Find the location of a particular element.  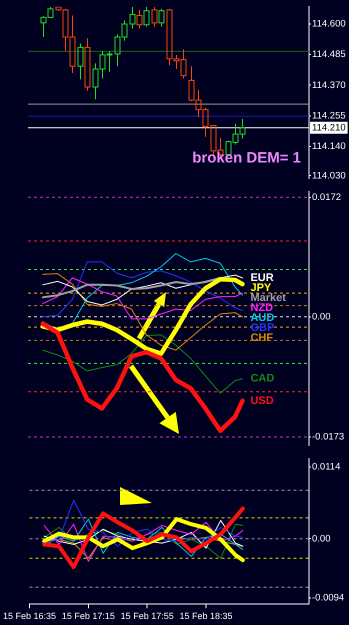

series-label: AUD is located at coordinates (262, 318).